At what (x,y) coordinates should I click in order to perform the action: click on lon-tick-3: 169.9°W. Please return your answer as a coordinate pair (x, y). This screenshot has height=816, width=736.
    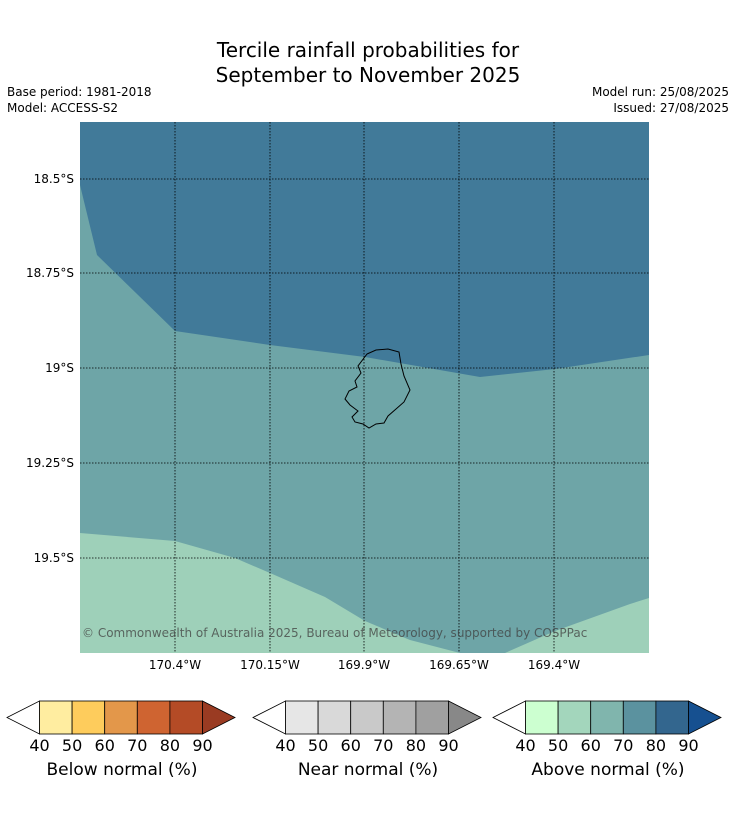
    Looking at the image, I should click on (364, 665).